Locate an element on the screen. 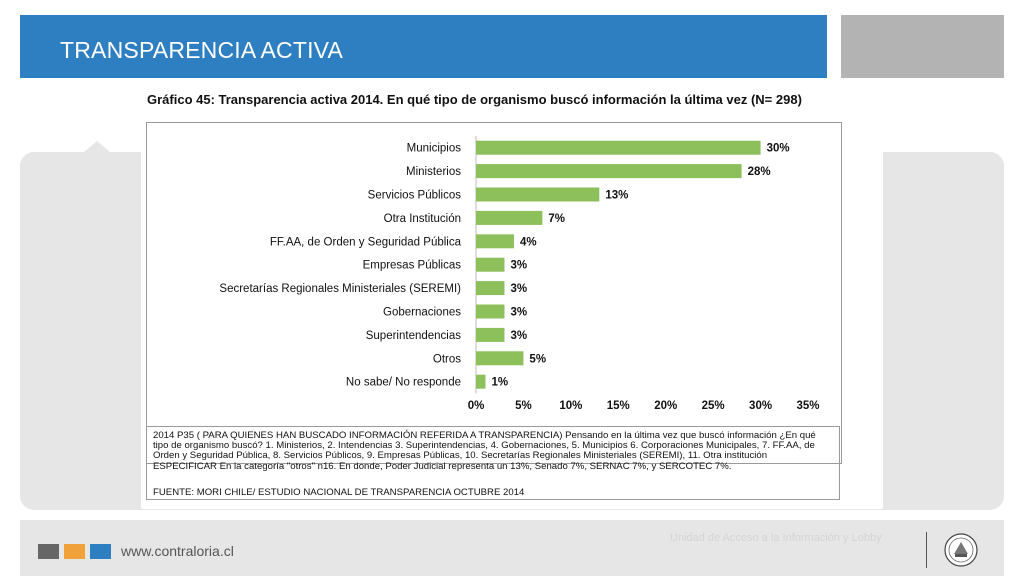 Image resolution: width=1024 pixels, height=576 pixels. data-label: 13% is located at coordinates (616, 196).